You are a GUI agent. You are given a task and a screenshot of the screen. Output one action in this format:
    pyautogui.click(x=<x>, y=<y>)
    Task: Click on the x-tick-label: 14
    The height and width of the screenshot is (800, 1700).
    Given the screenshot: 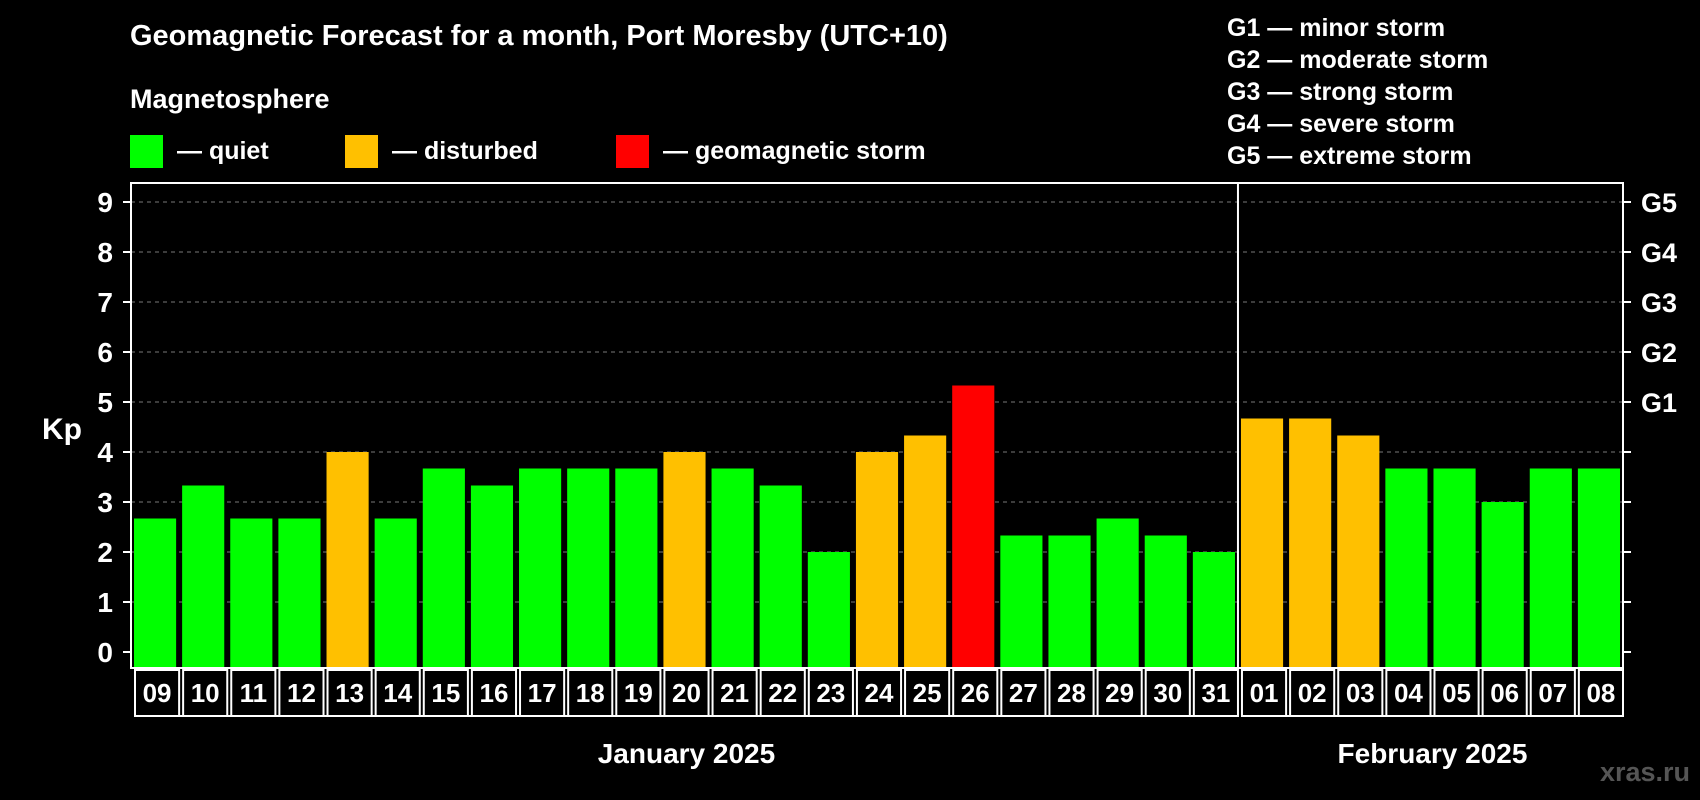 What is the action you would take?
    pyautogui.click(x=397, y=693)
    